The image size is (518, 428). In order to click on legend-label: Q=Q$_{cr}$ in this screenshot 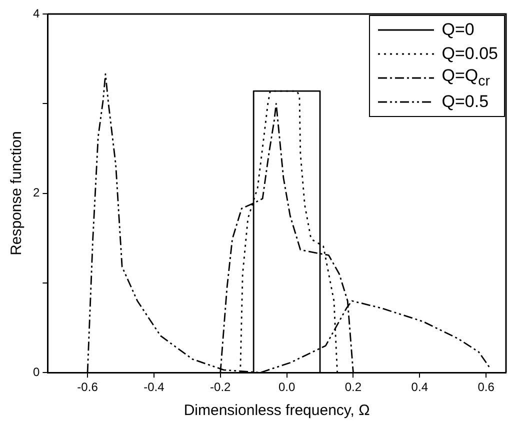, I will do `click(466, 78)`.